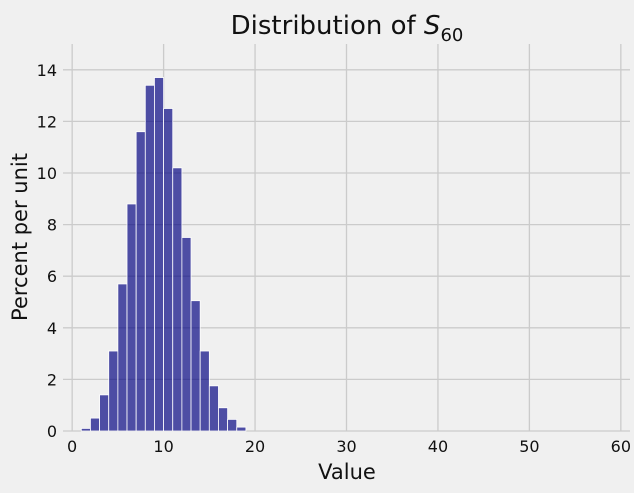 This screenshot has height=493, width=634. I want to click on chart-title: Distribution of S60, so click(347, 28).